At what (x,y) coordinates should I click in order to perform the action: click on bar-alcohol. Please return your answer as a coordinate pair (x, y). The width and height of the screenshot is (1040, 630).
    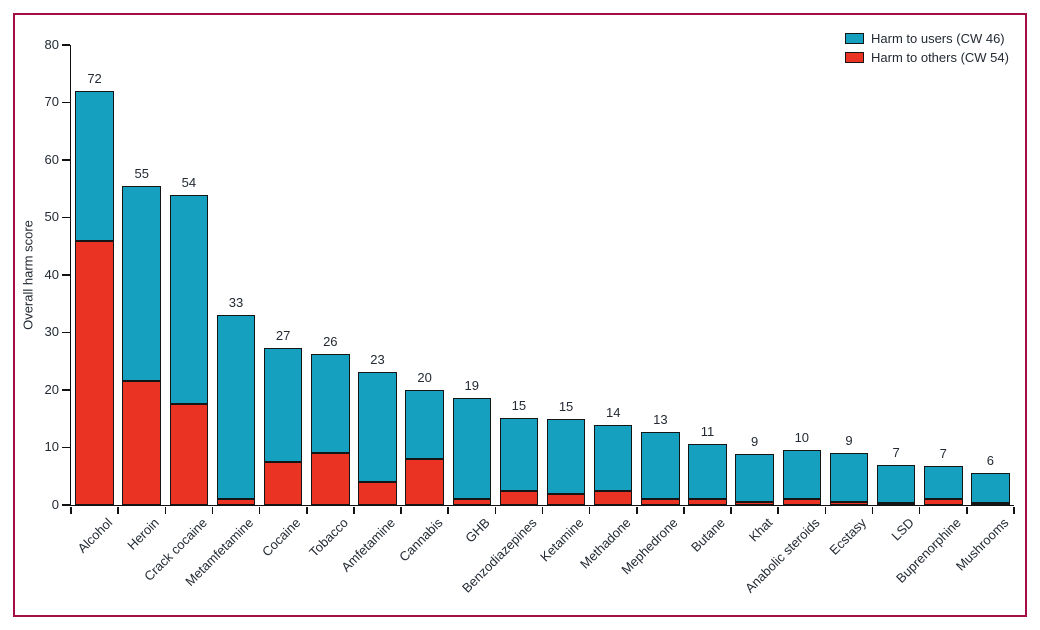
    Looking at the image, I should click on (94, 298).